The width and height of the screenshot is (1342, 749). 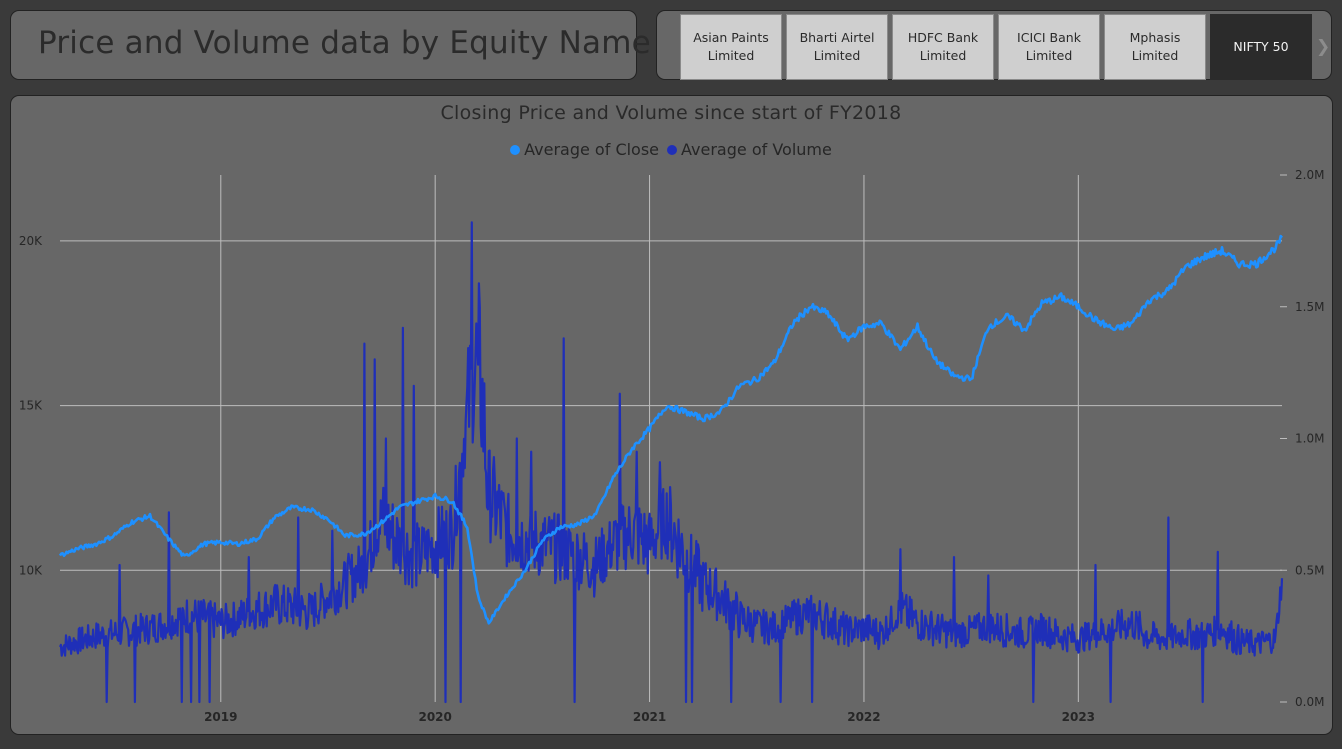 I want to click on slicer-item-asian-paints: Asian Paints Limited, so click(x=731, y=47).